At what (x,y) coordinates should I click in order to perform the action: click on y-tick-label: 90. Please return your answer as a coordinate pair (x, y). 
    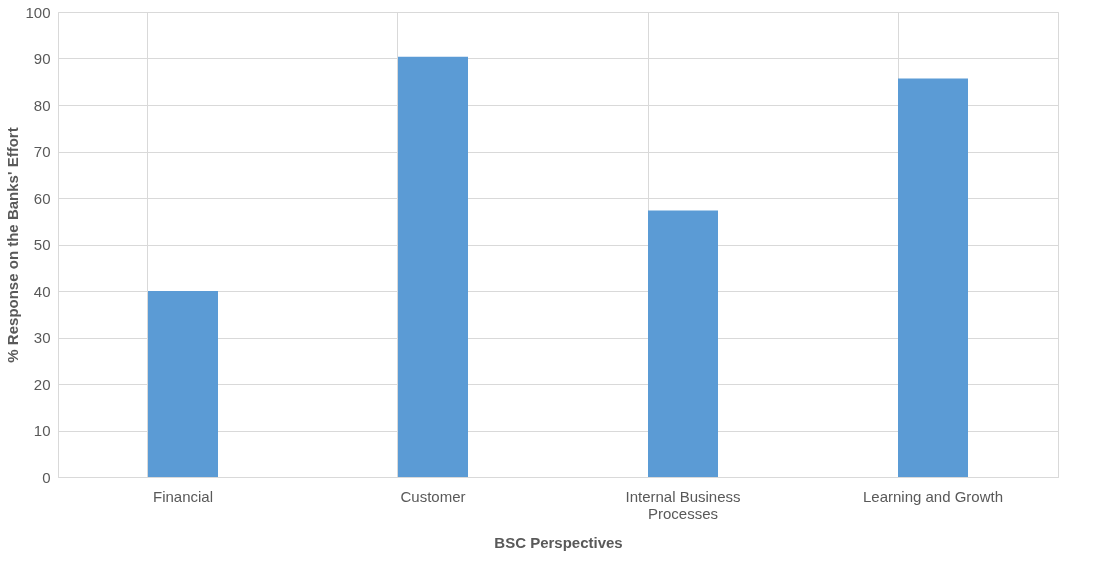
    Looking at the image, I should click on (42, 58).